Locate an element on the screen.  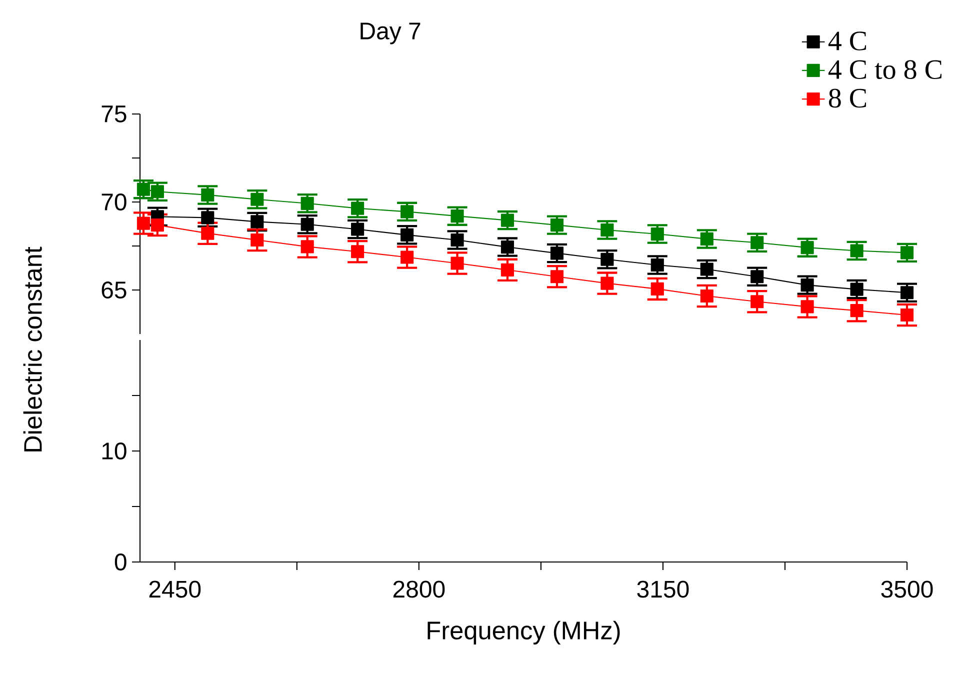
legend-label: 8 C is located at coordinates (847, 98).